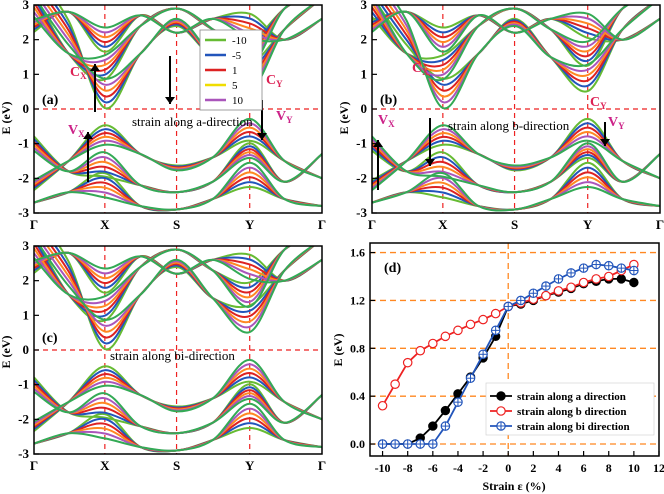  What do you see at coordinates (238, 101) in the screenshot?
I see `legend-label: 10` at bounding box center [238, 101].